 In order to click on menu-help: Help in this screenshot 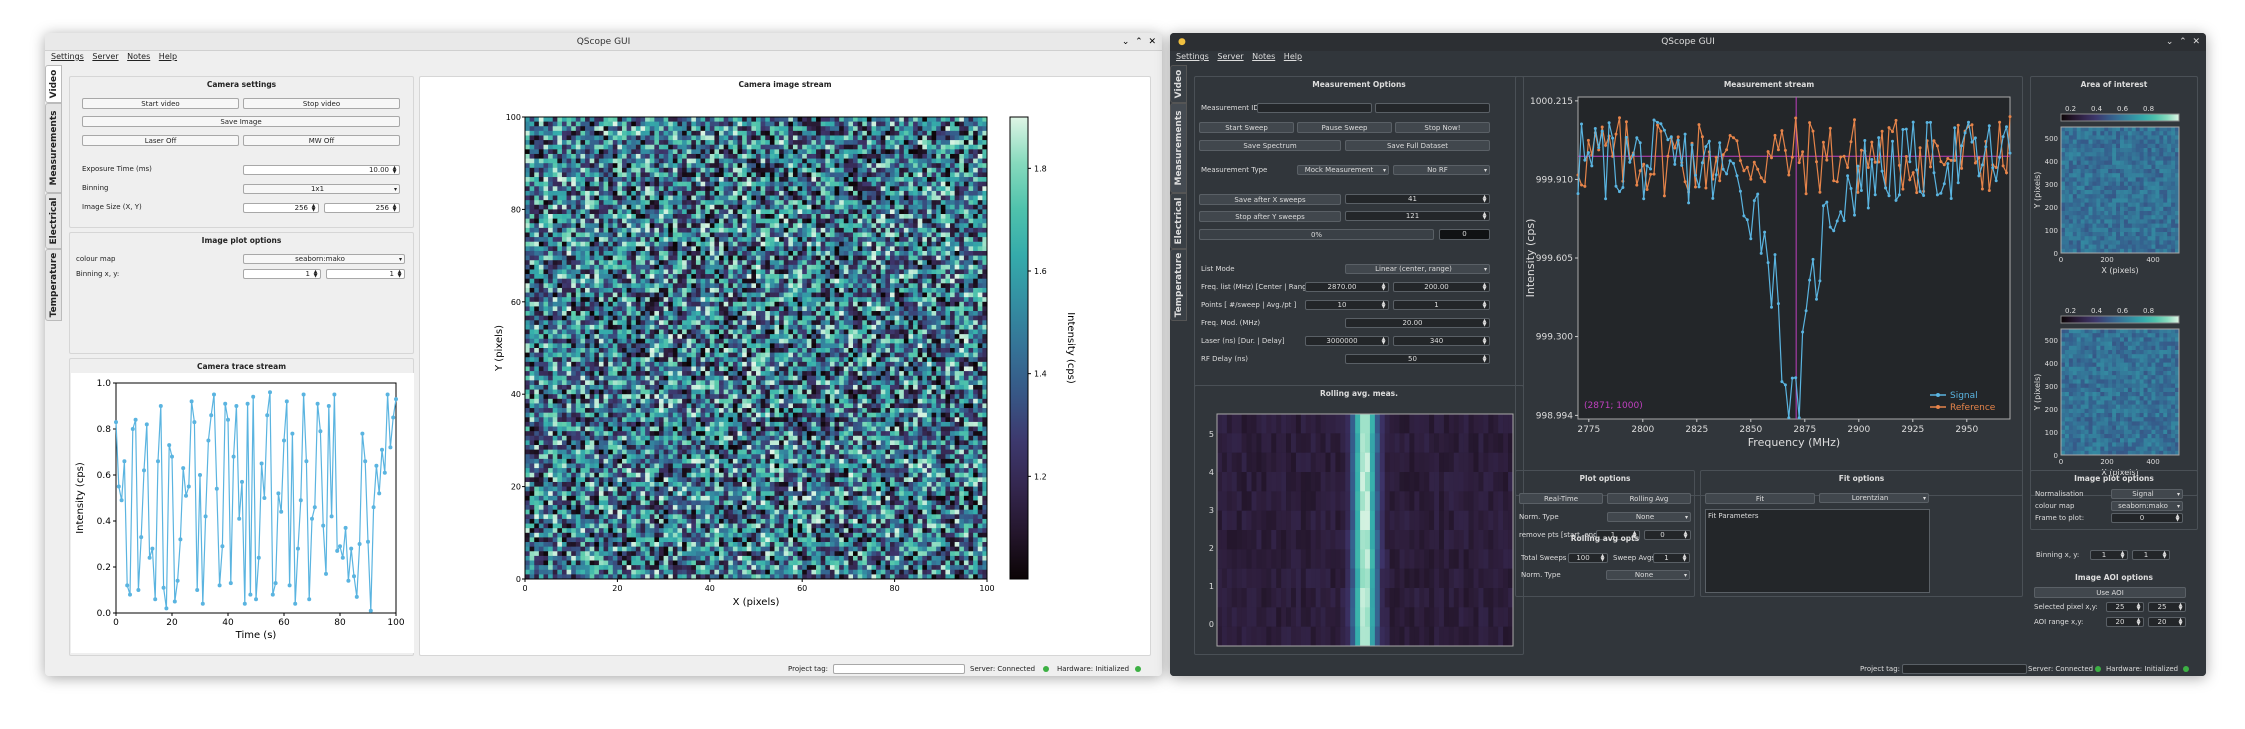, I will do `click(168, 56)`.